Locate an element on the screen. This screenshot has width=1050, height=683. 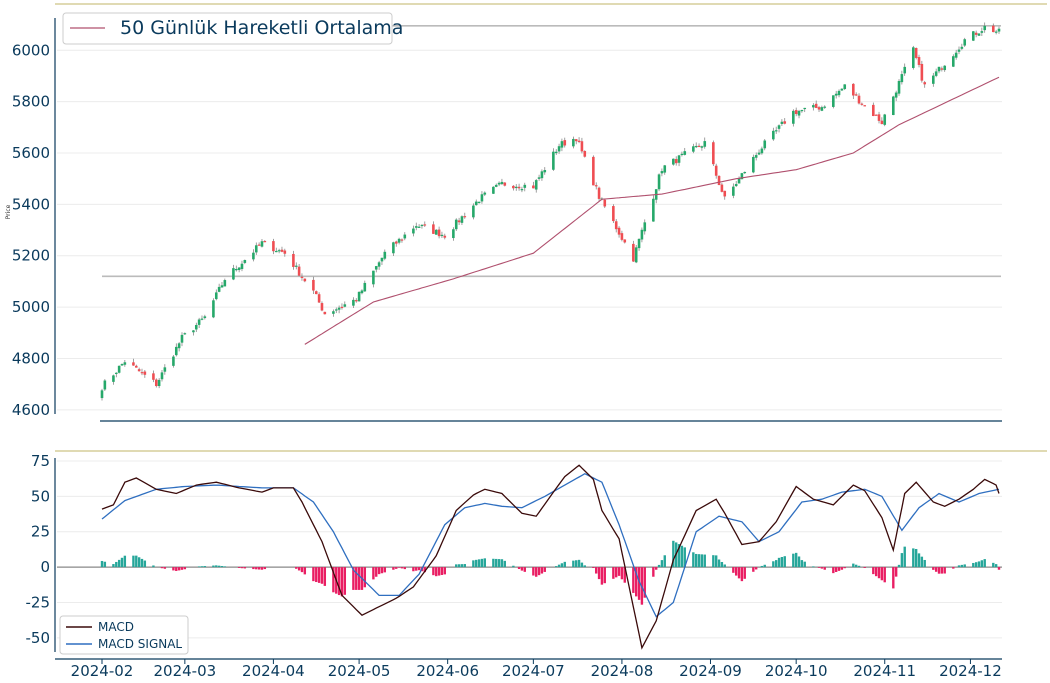
price-axis-label: Price is located at coordinates (8, 211).